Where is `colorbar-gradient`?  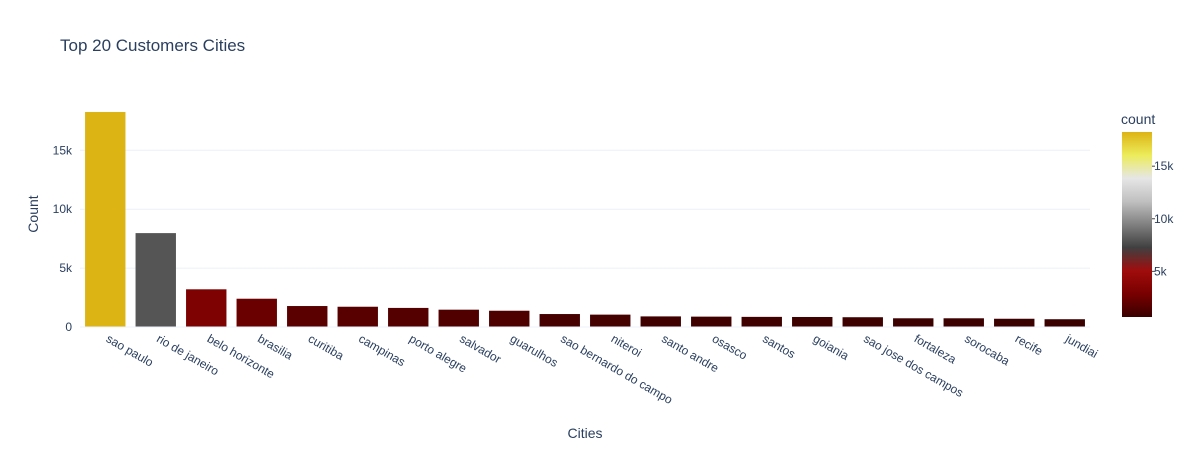 colorbar-gradient is located at coordinates (1137, 224).